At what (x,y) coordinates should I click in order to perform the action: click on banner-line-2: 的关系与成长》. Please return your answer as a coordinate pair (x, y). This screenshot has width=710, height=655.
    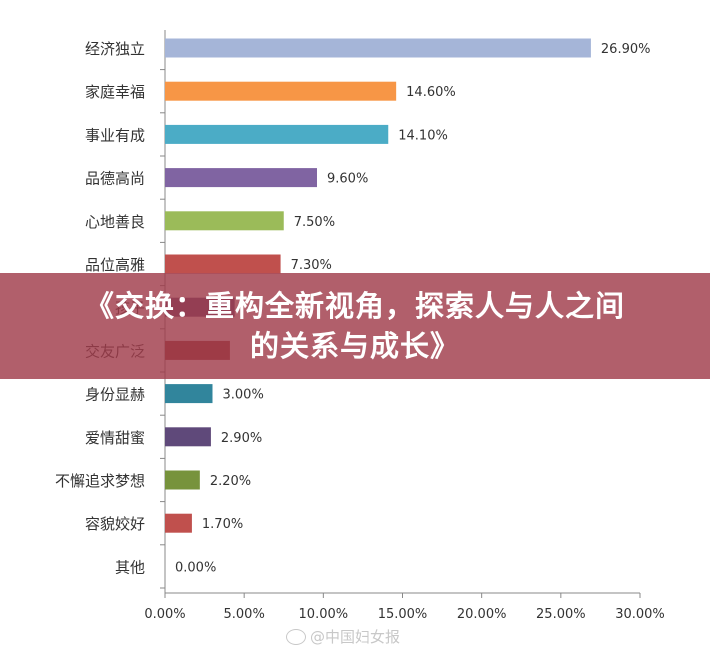
    Looking at the image, I should click on (354, 346).